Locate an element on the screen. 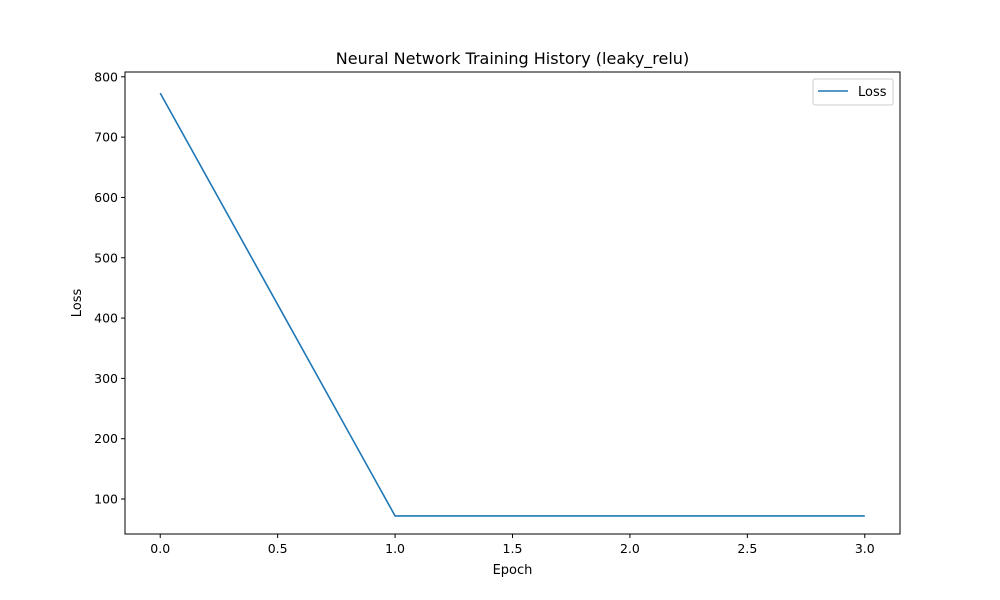 The image size is (1000, 600). y-tick-label: 500 is located at coordinates (106, 257).